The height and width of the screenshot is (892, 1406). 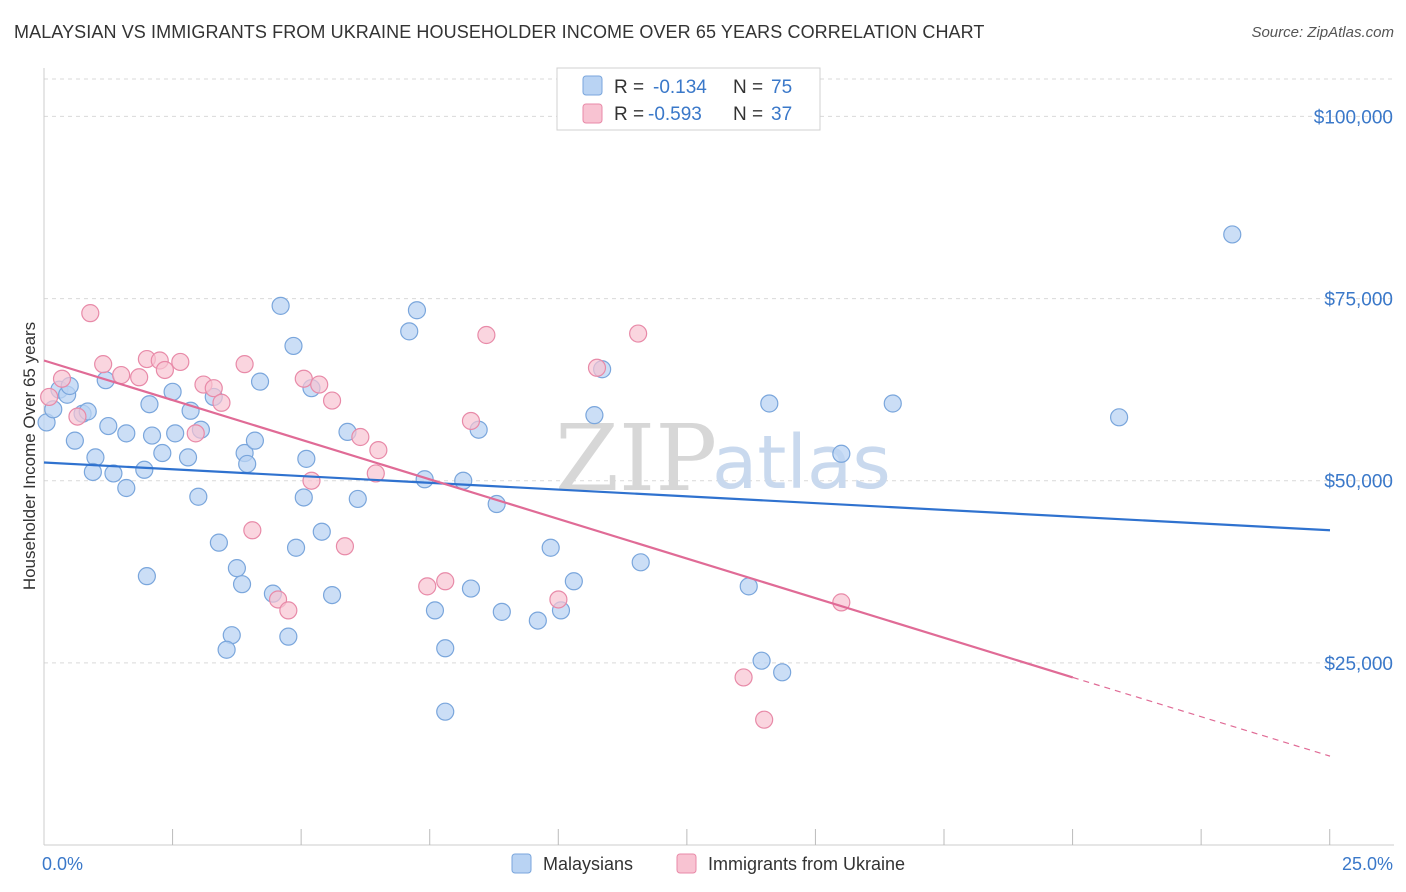 I want to click on y-axis-label: Householder Income Over 65 years, so click(x=29, y=456).